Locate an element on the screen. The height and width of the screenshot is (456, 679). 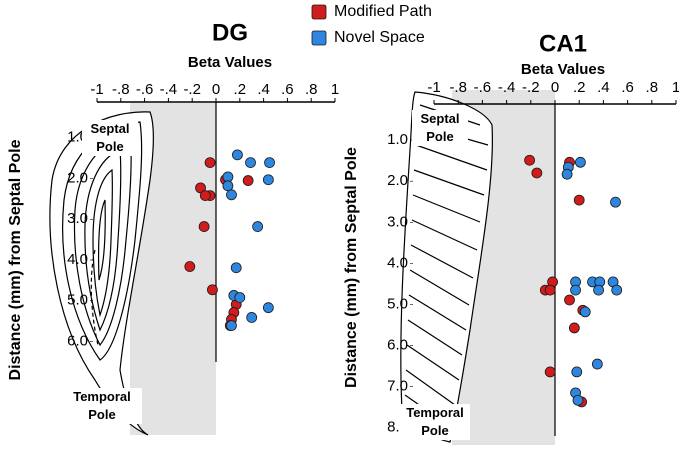
y-tick-label: 1.0 is located at coordinates (397, 139).